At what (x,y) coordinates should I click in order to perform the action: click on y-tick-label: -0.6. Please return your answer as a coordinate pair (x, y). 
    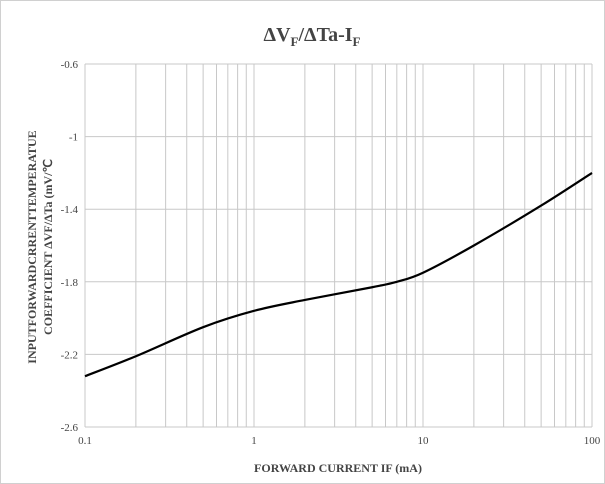
    Looking at the image, I should click on (70, 65).